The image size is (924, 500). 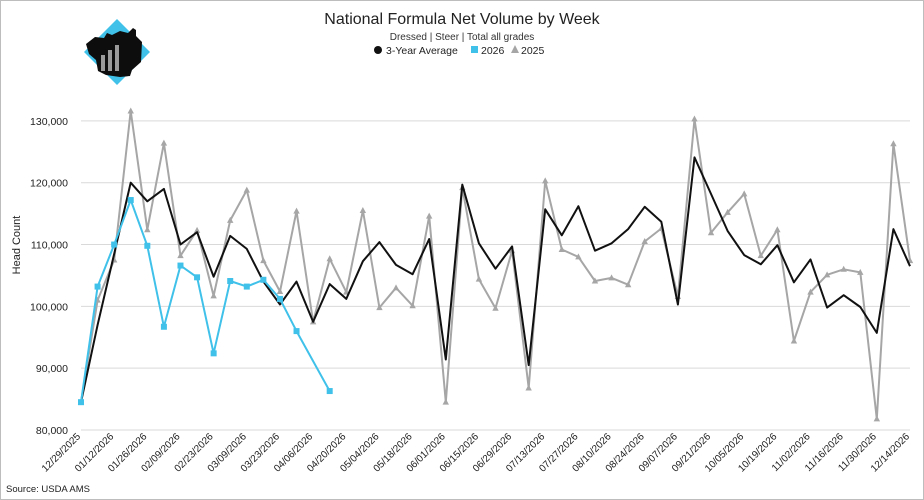 What do you see at coordinates (17, 245) in the screenshot?
I see `y-axis-label: Head Count` at bounding box center [17, 245].